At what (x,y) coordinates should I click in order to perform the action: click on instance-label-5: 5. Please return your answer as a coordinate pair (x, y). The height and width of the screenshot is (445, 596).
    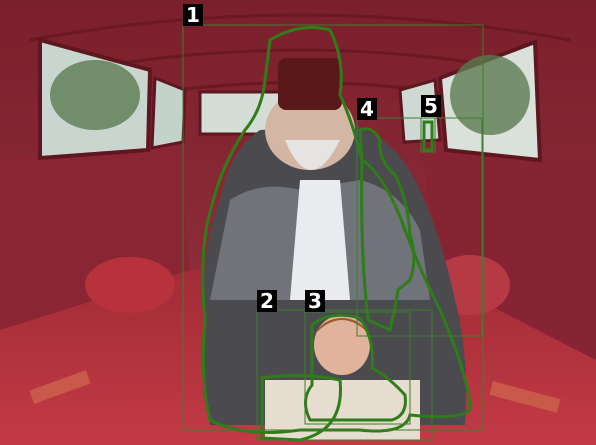
    Looking at the image, I should click on (431, 106).